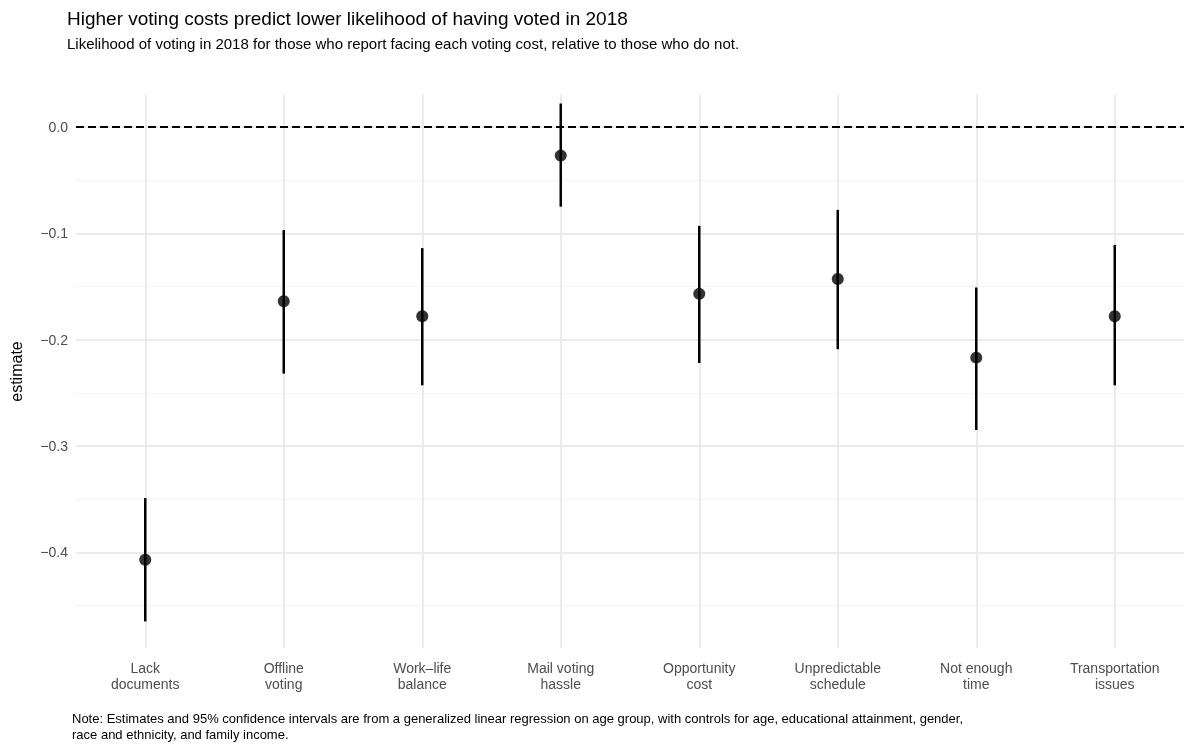  Describe the element at coordinates (838, 676) in the screenshot. I see `x-tick-label: Unpredictable schedule` at that location.